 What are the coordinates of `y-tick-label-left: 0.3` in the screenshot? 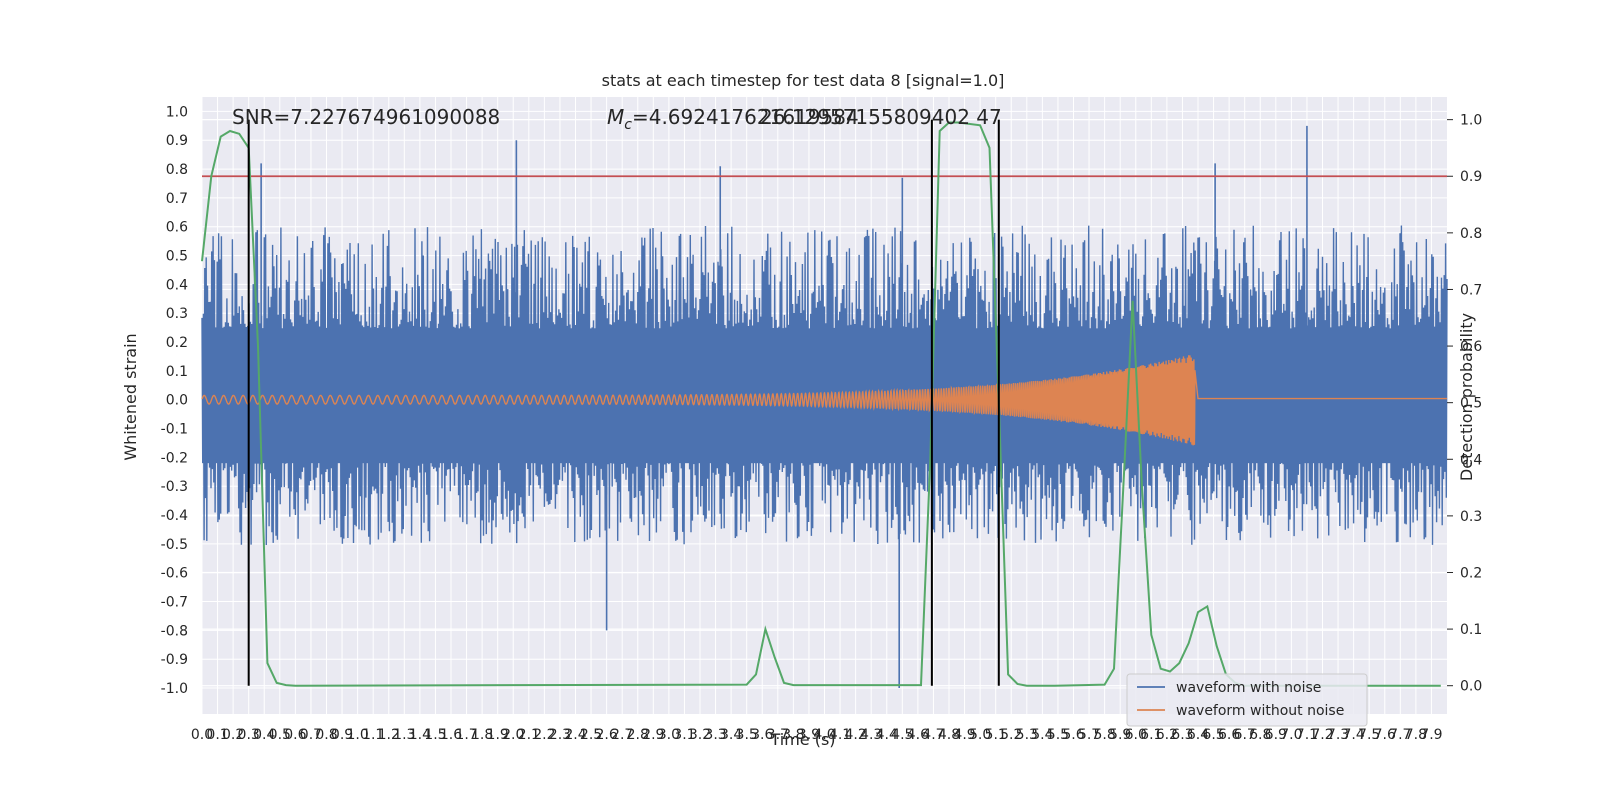 It's located at (177, 314).